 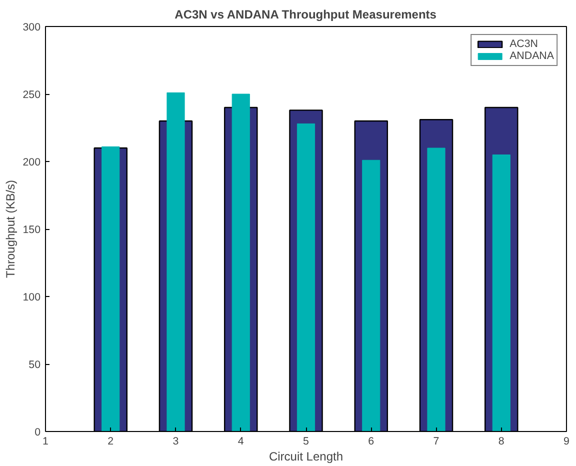 What do you see at coordinates (111, 442) in the screenshot?
I see `x-tick-label: 2` at bounding box center [111, 442].